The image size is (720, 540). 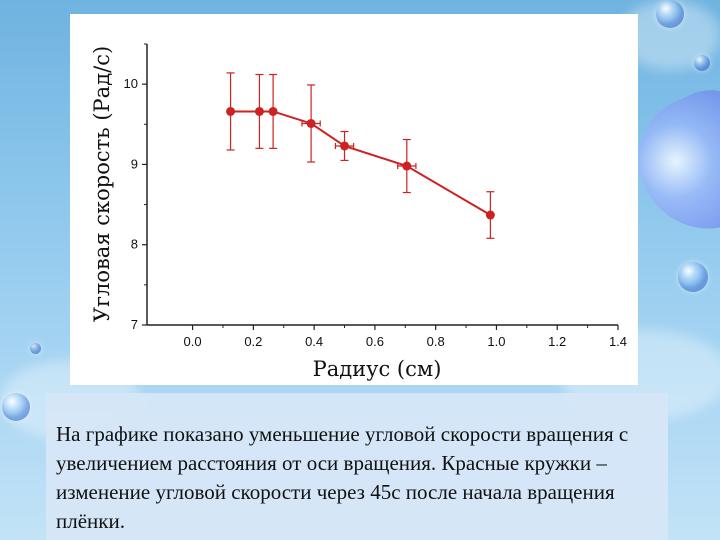 What do you see at coordinates (375, 341) in the screenshot?
I see `x-tick-label: 0.6` at bounding box center [375, 341].